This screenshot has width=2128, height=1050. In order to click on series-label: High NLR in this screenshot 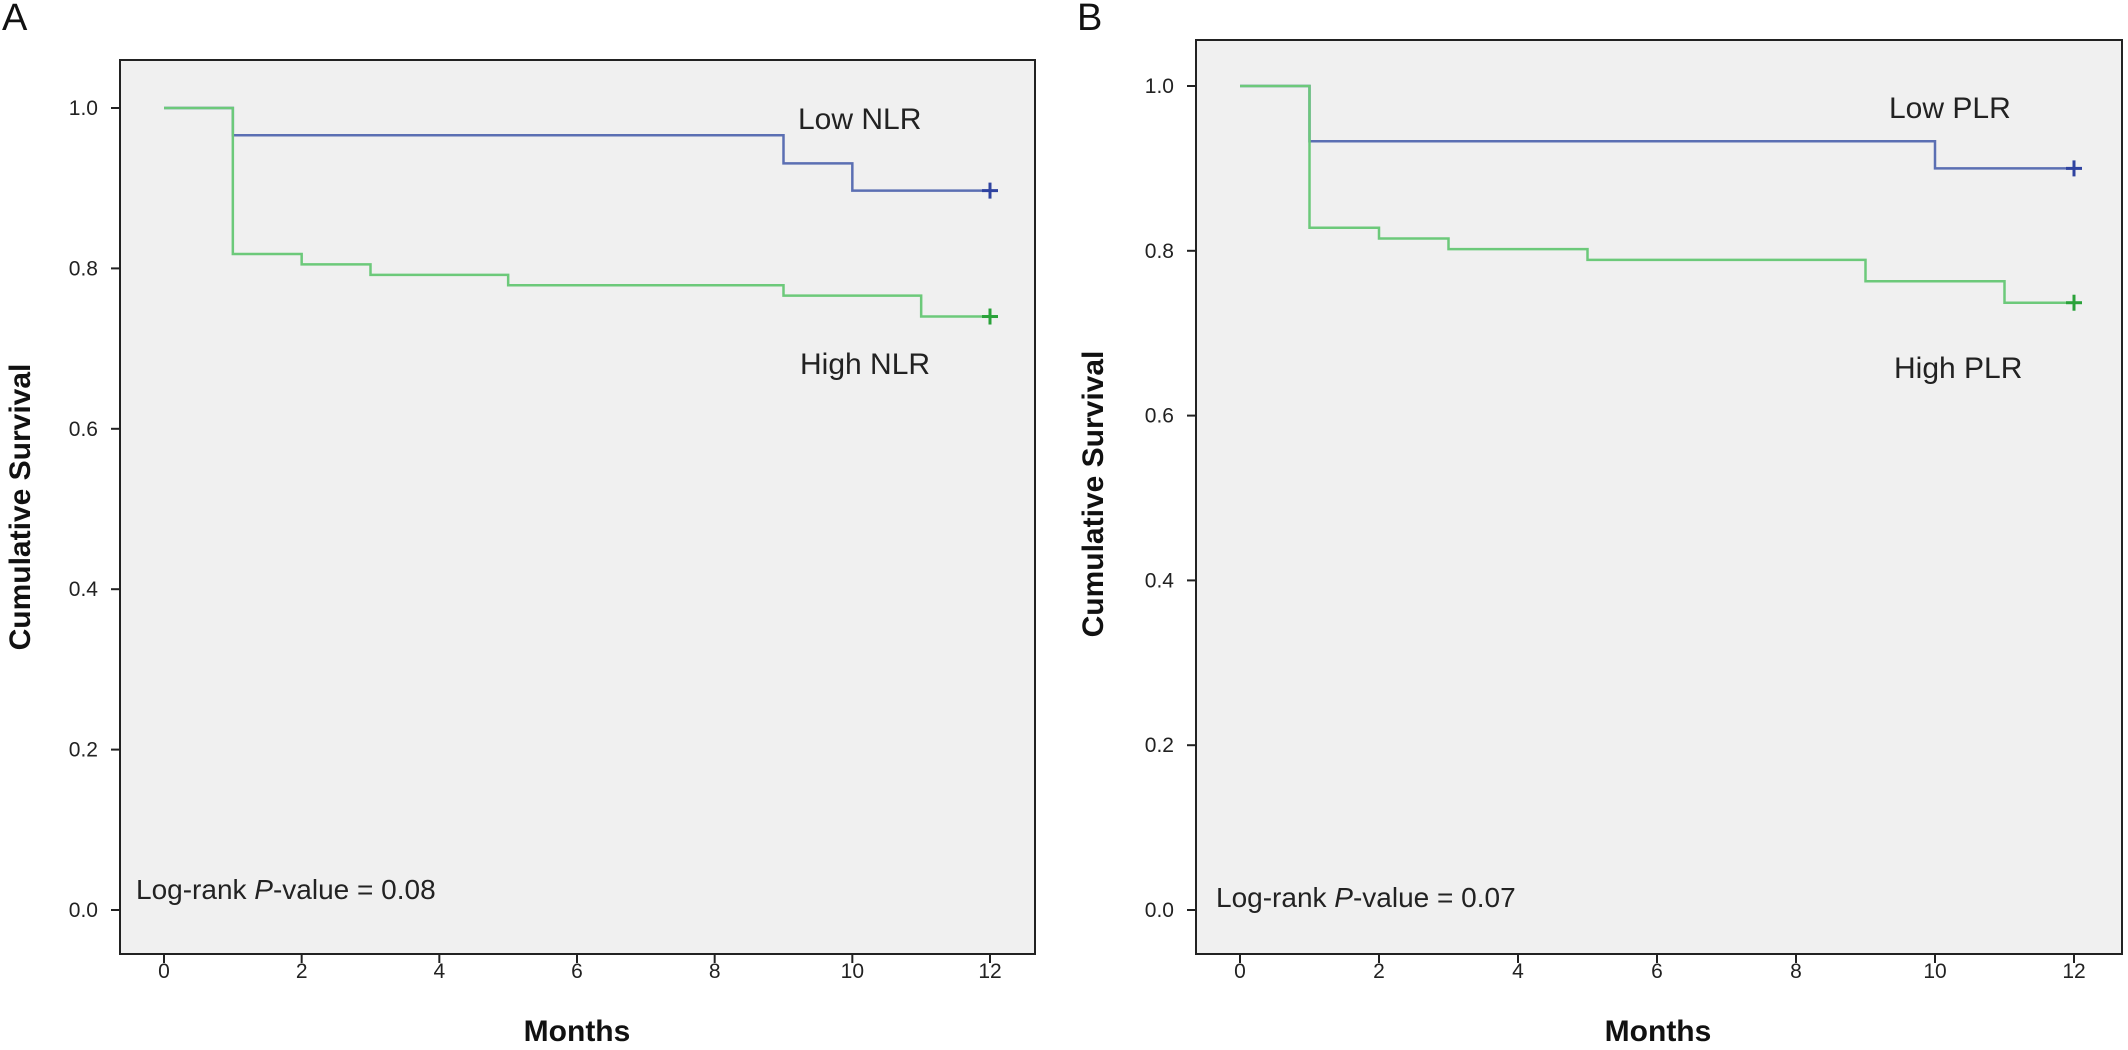, I will do `click(865, 364)`.